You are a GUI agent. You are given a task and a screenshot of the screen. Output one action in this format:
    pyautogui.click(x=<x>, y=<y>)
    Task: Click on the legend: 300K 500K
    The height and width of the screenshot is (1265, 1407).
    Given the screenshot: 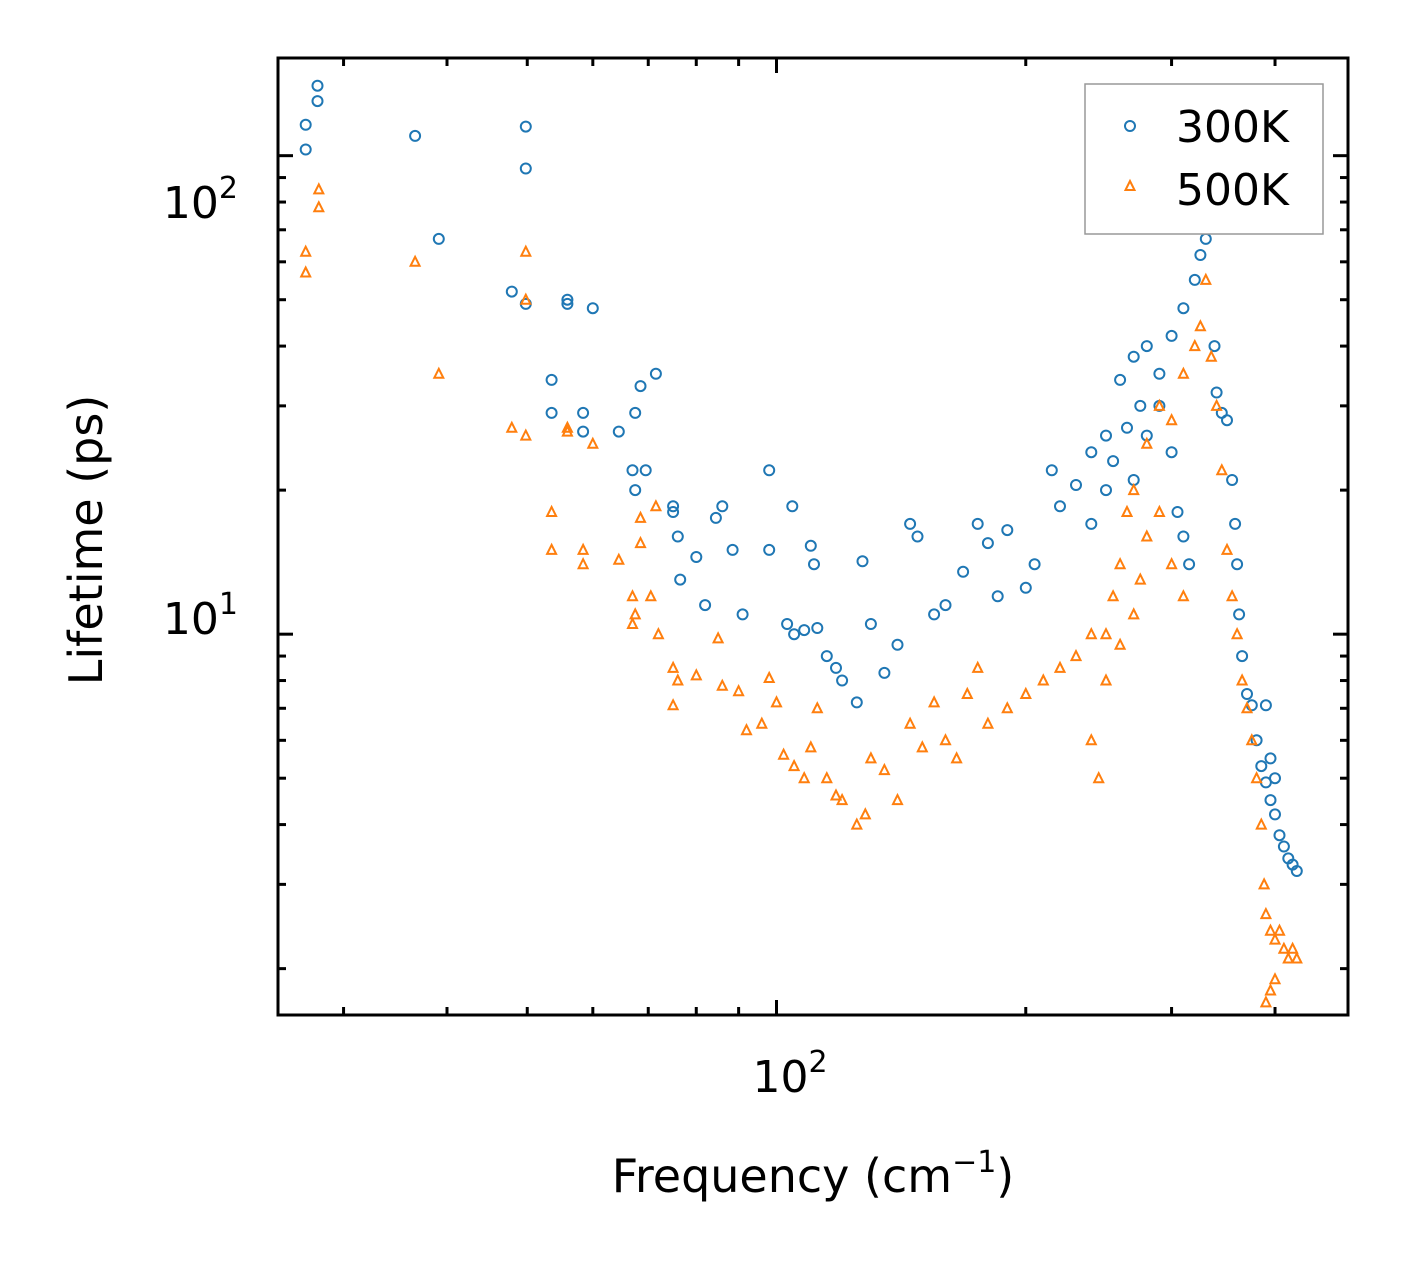 What is the action you would take?
    pyautogui.click(x=1204, y=159)
    